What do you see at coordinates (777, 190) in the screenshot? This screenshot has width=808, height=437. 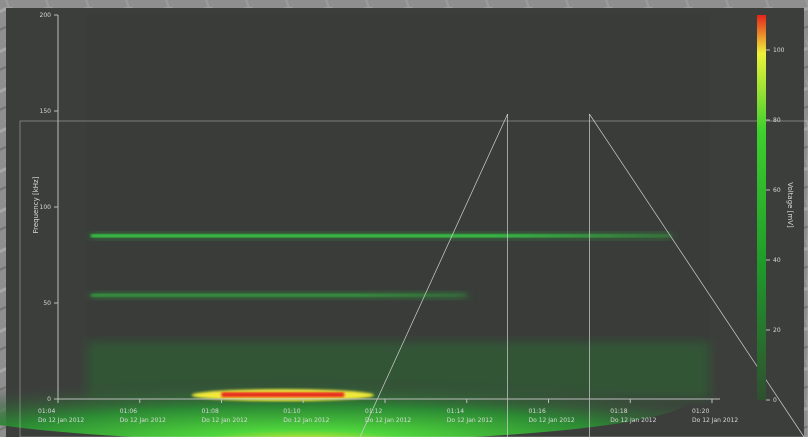 I see `colorbar-tick-label: 60` at bounding box center [777, 190].